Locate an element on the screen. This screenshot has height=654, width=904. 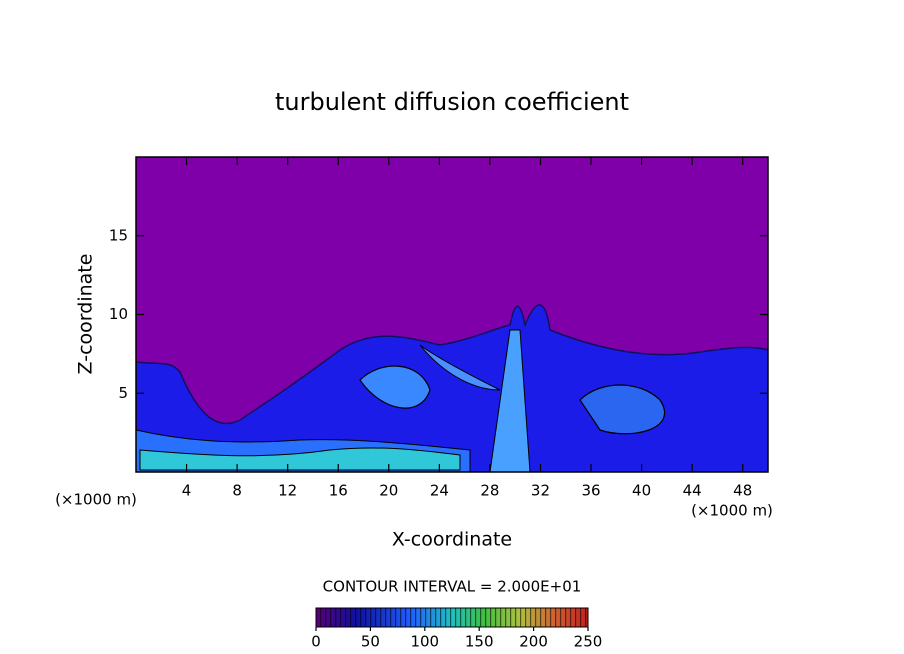
x-tick-label: 40 is located at coordinates (641, 491).